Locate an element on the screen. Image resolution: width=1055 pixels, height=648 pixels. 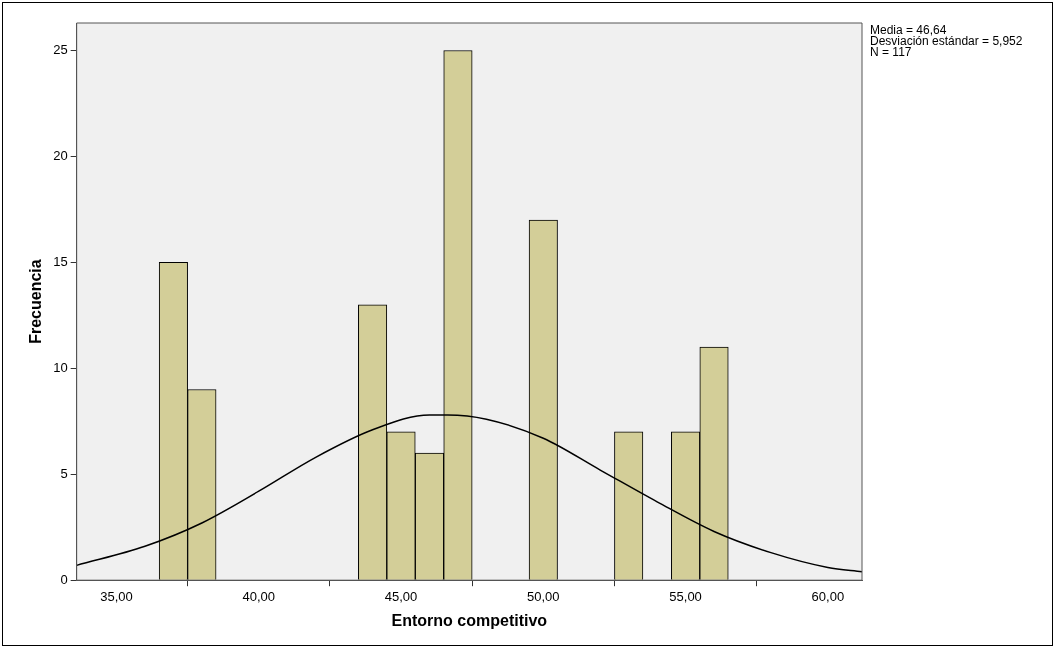
y-tick-label: 5 is located at coordinates (64, 473).